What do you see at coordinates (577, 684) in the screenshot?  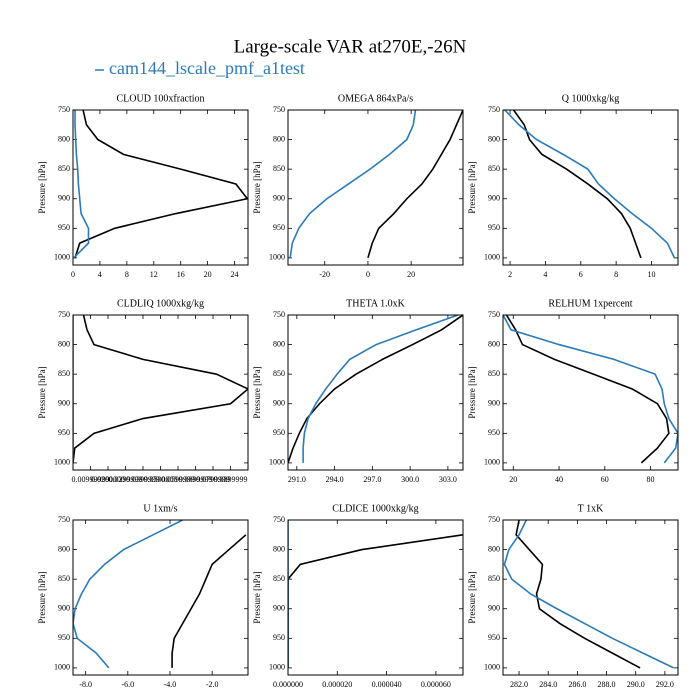 I see `x-tick-label: 286.0` at bounding box center [577, 684].